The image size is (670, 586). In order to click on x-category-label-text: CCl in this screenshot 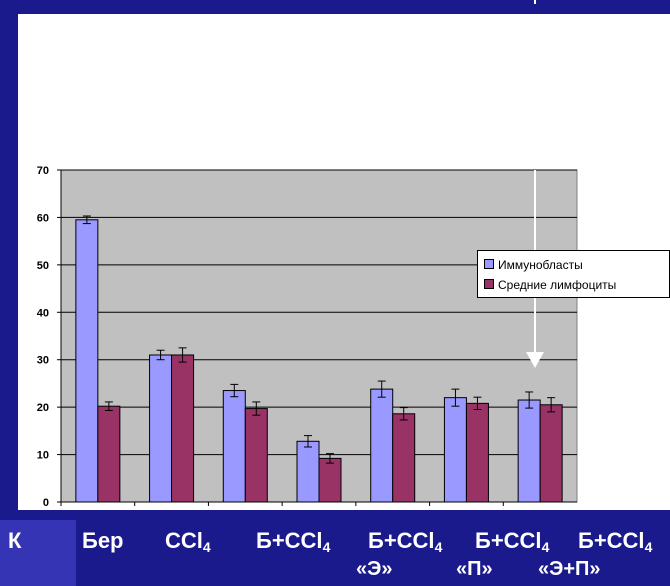, I will do `click(184, 540)`.